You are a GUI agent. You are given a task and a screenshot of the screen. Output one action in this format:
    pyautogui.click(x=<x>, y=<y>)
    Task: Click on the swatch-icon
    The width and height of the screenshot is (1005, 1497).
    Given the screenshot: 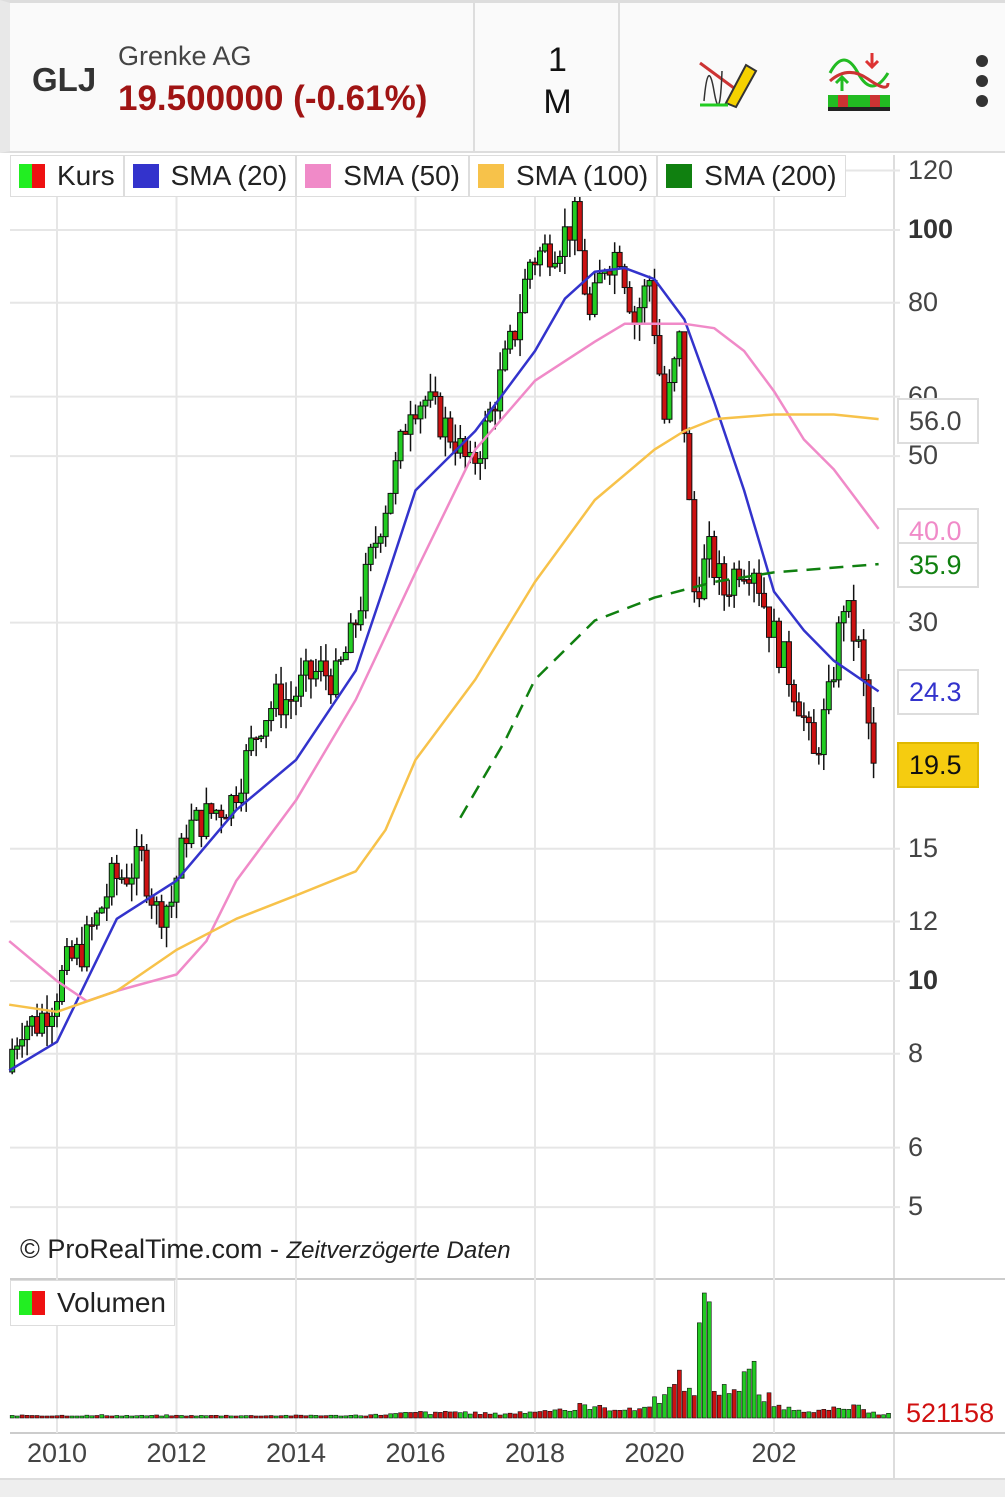 What is the action you would take?
    pyautogui.click(x=679, y=176)
    